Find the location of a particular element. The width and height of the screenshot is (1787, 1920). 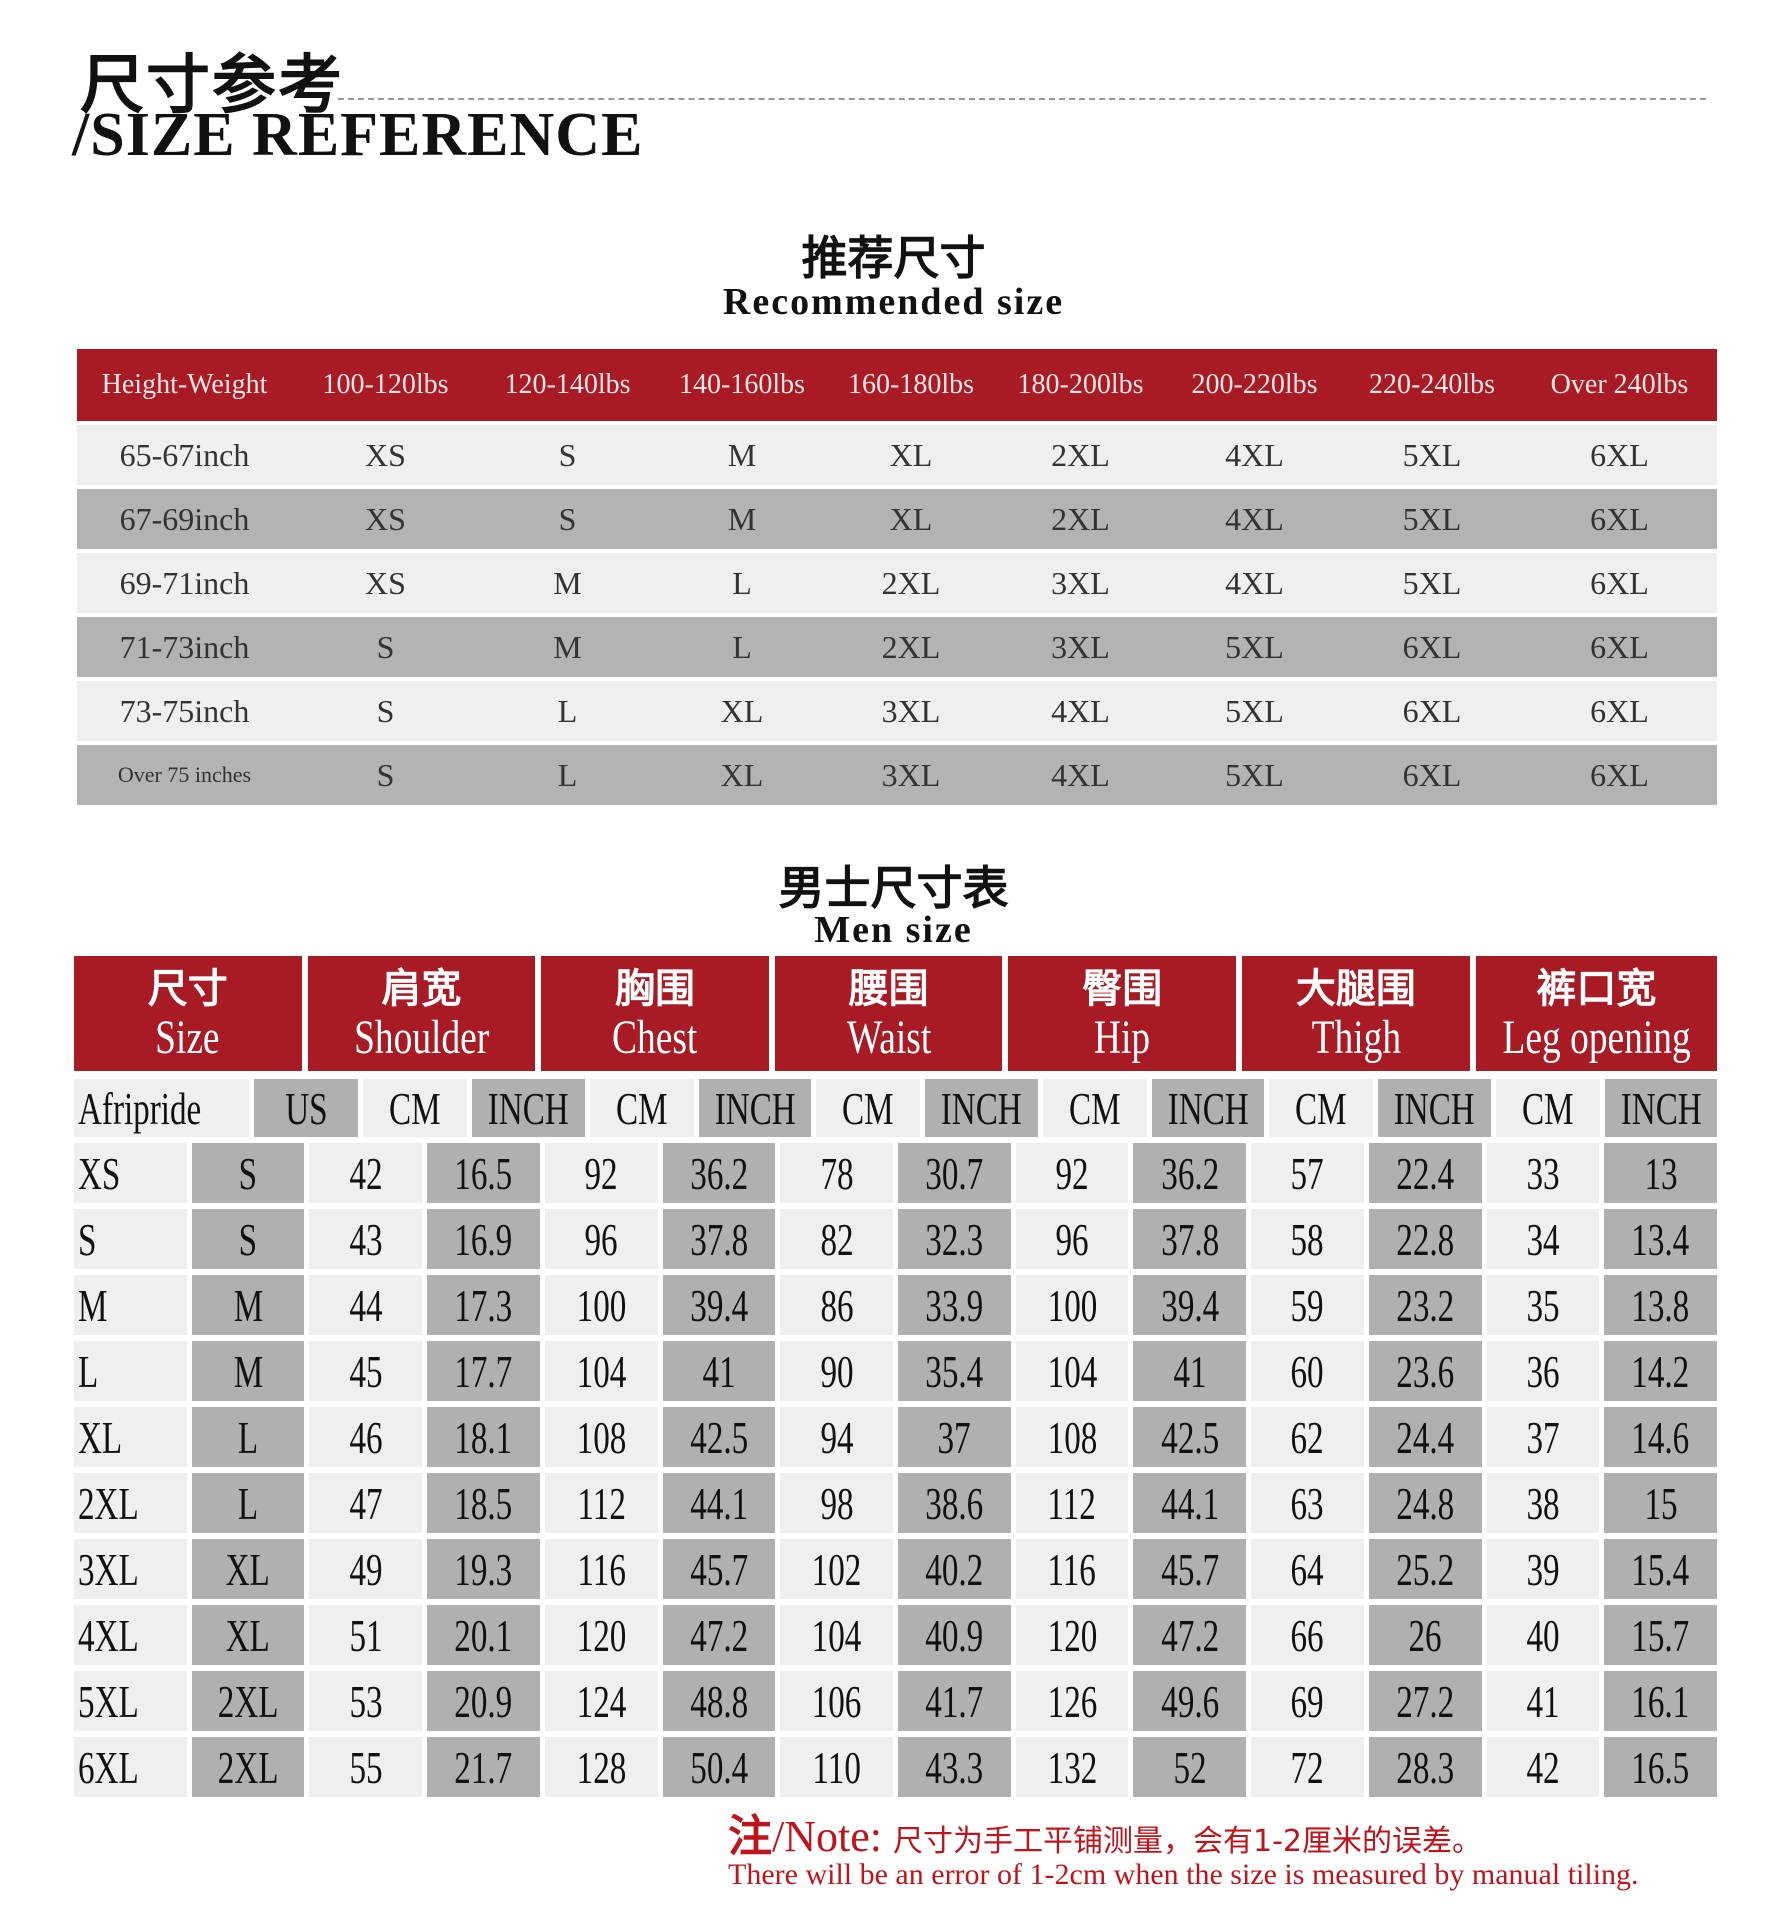

table-cell: 16.9 is located at coordinates (483, 1239).